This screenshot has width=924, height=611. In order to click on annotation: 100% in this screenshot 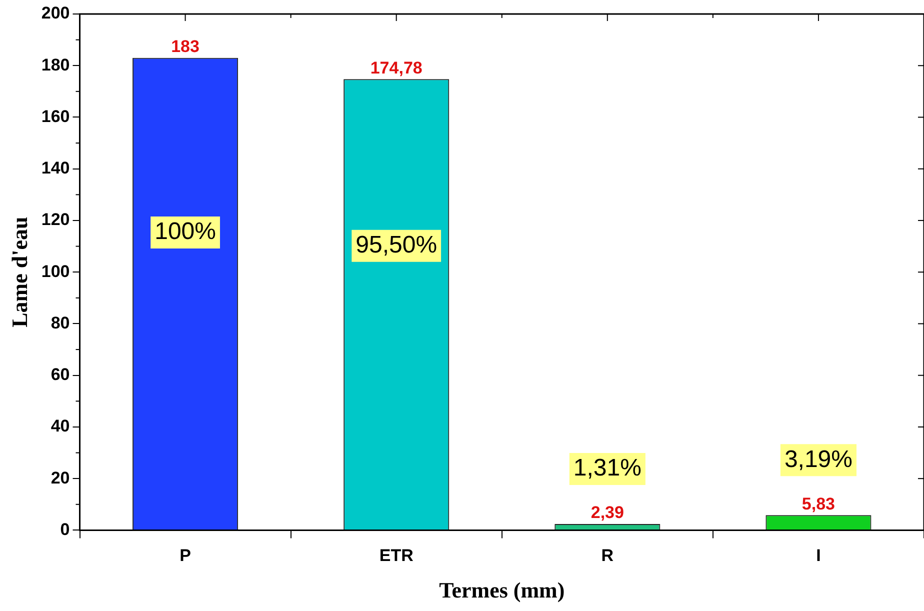, I will do `click(185, 232)`.